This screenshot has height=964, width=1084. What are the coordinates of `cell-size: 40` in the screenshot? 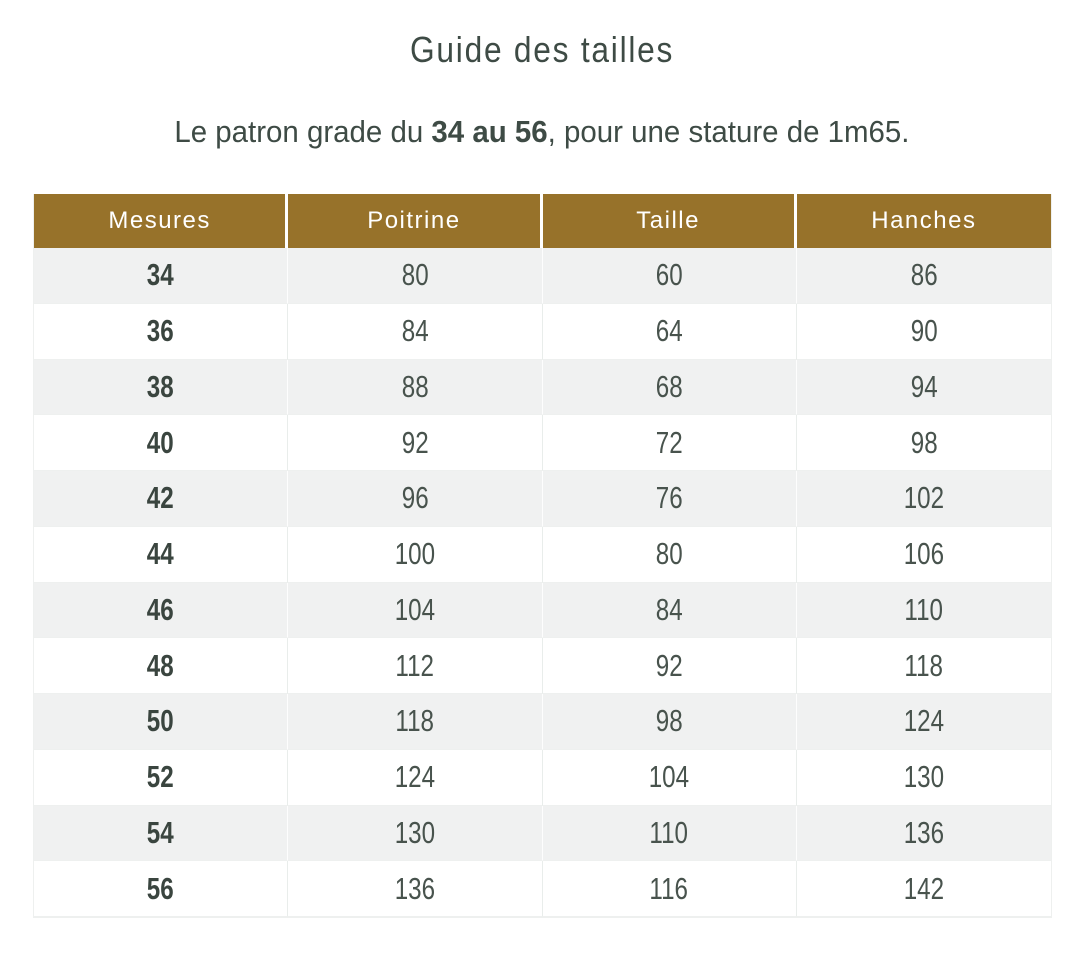 It's located at (161, 443).